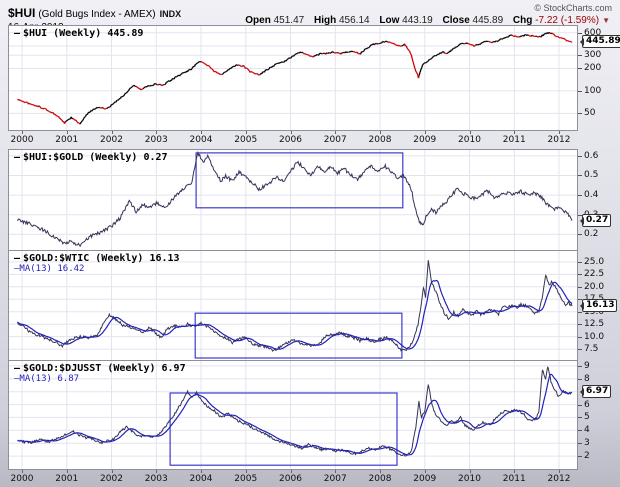 The image size is (620, 487). What do you see at coordinates (417, 20) in the screenshot?
I see `low-value: 443.19` at bounding box center [417, 20].